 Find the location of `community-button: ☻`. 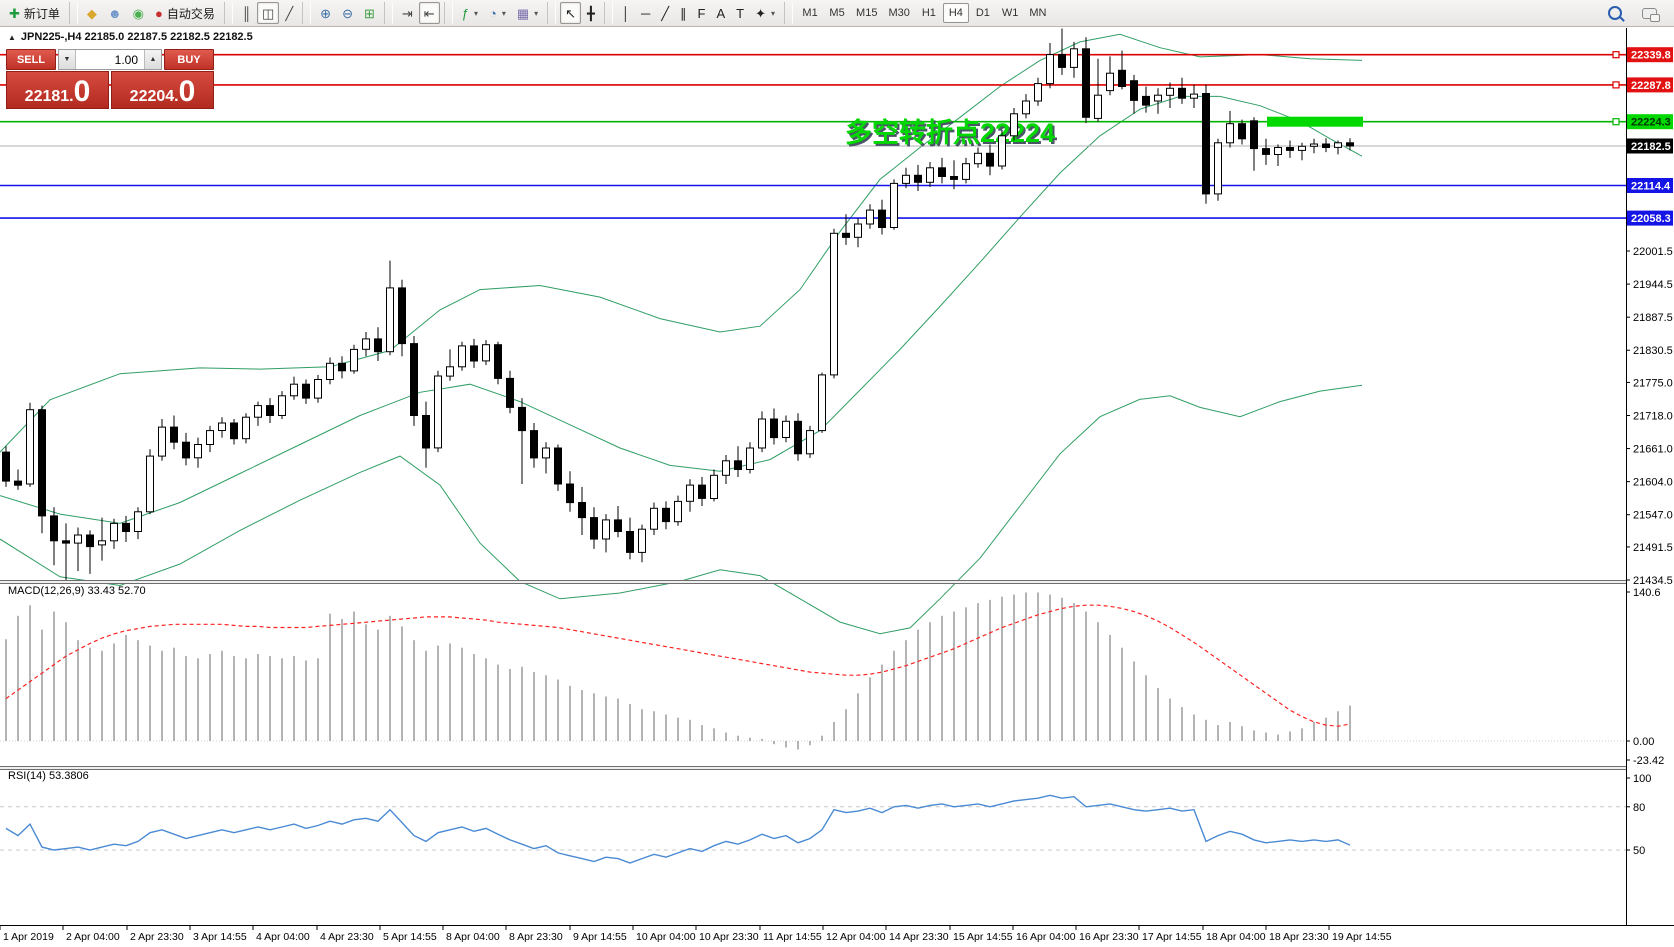

community-button: ☻ is located at coordinates (115, 13).